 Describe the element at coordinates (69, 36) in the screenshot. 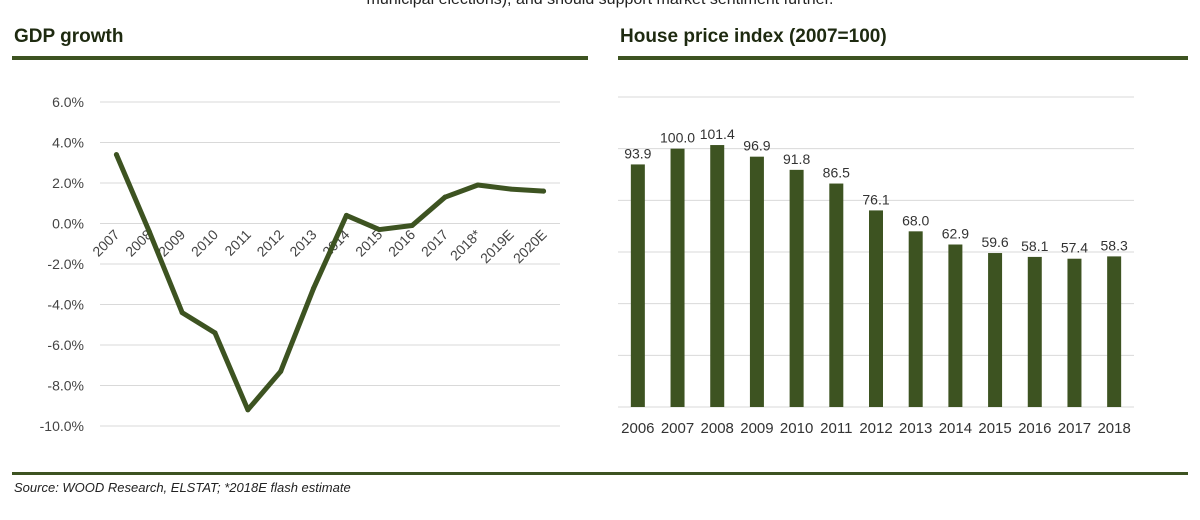

I see `gdp-chart-title: GDP growth` at that location.